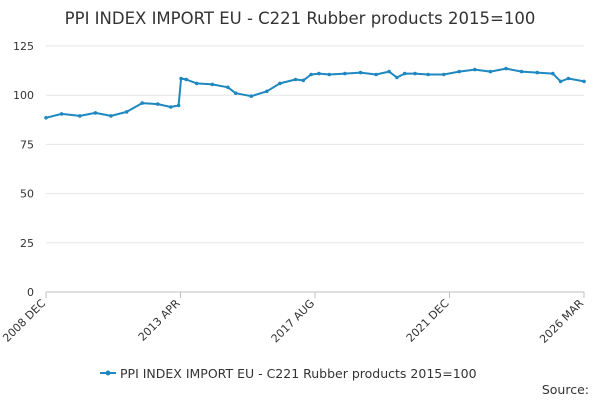 The image size is (600, 400). I want to click on source-label: Source:, so click(565, 389).